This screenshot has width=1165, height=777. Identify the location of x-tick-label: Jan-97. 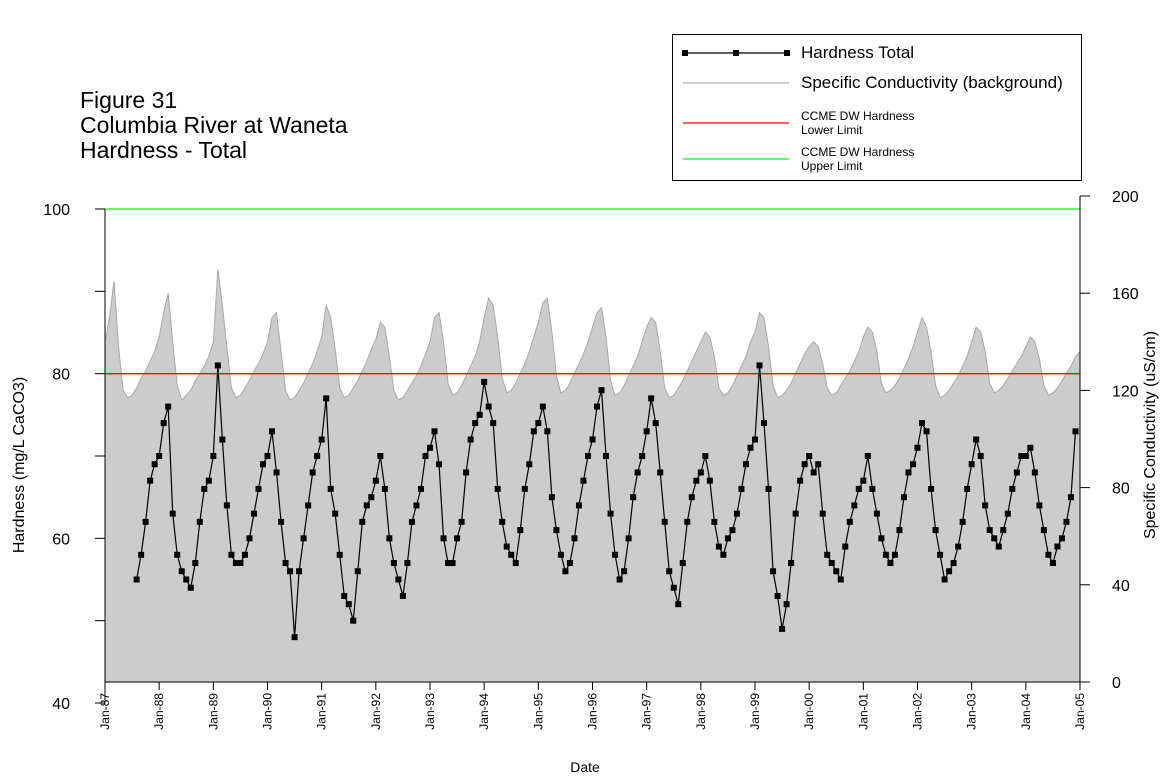
(647, 711).